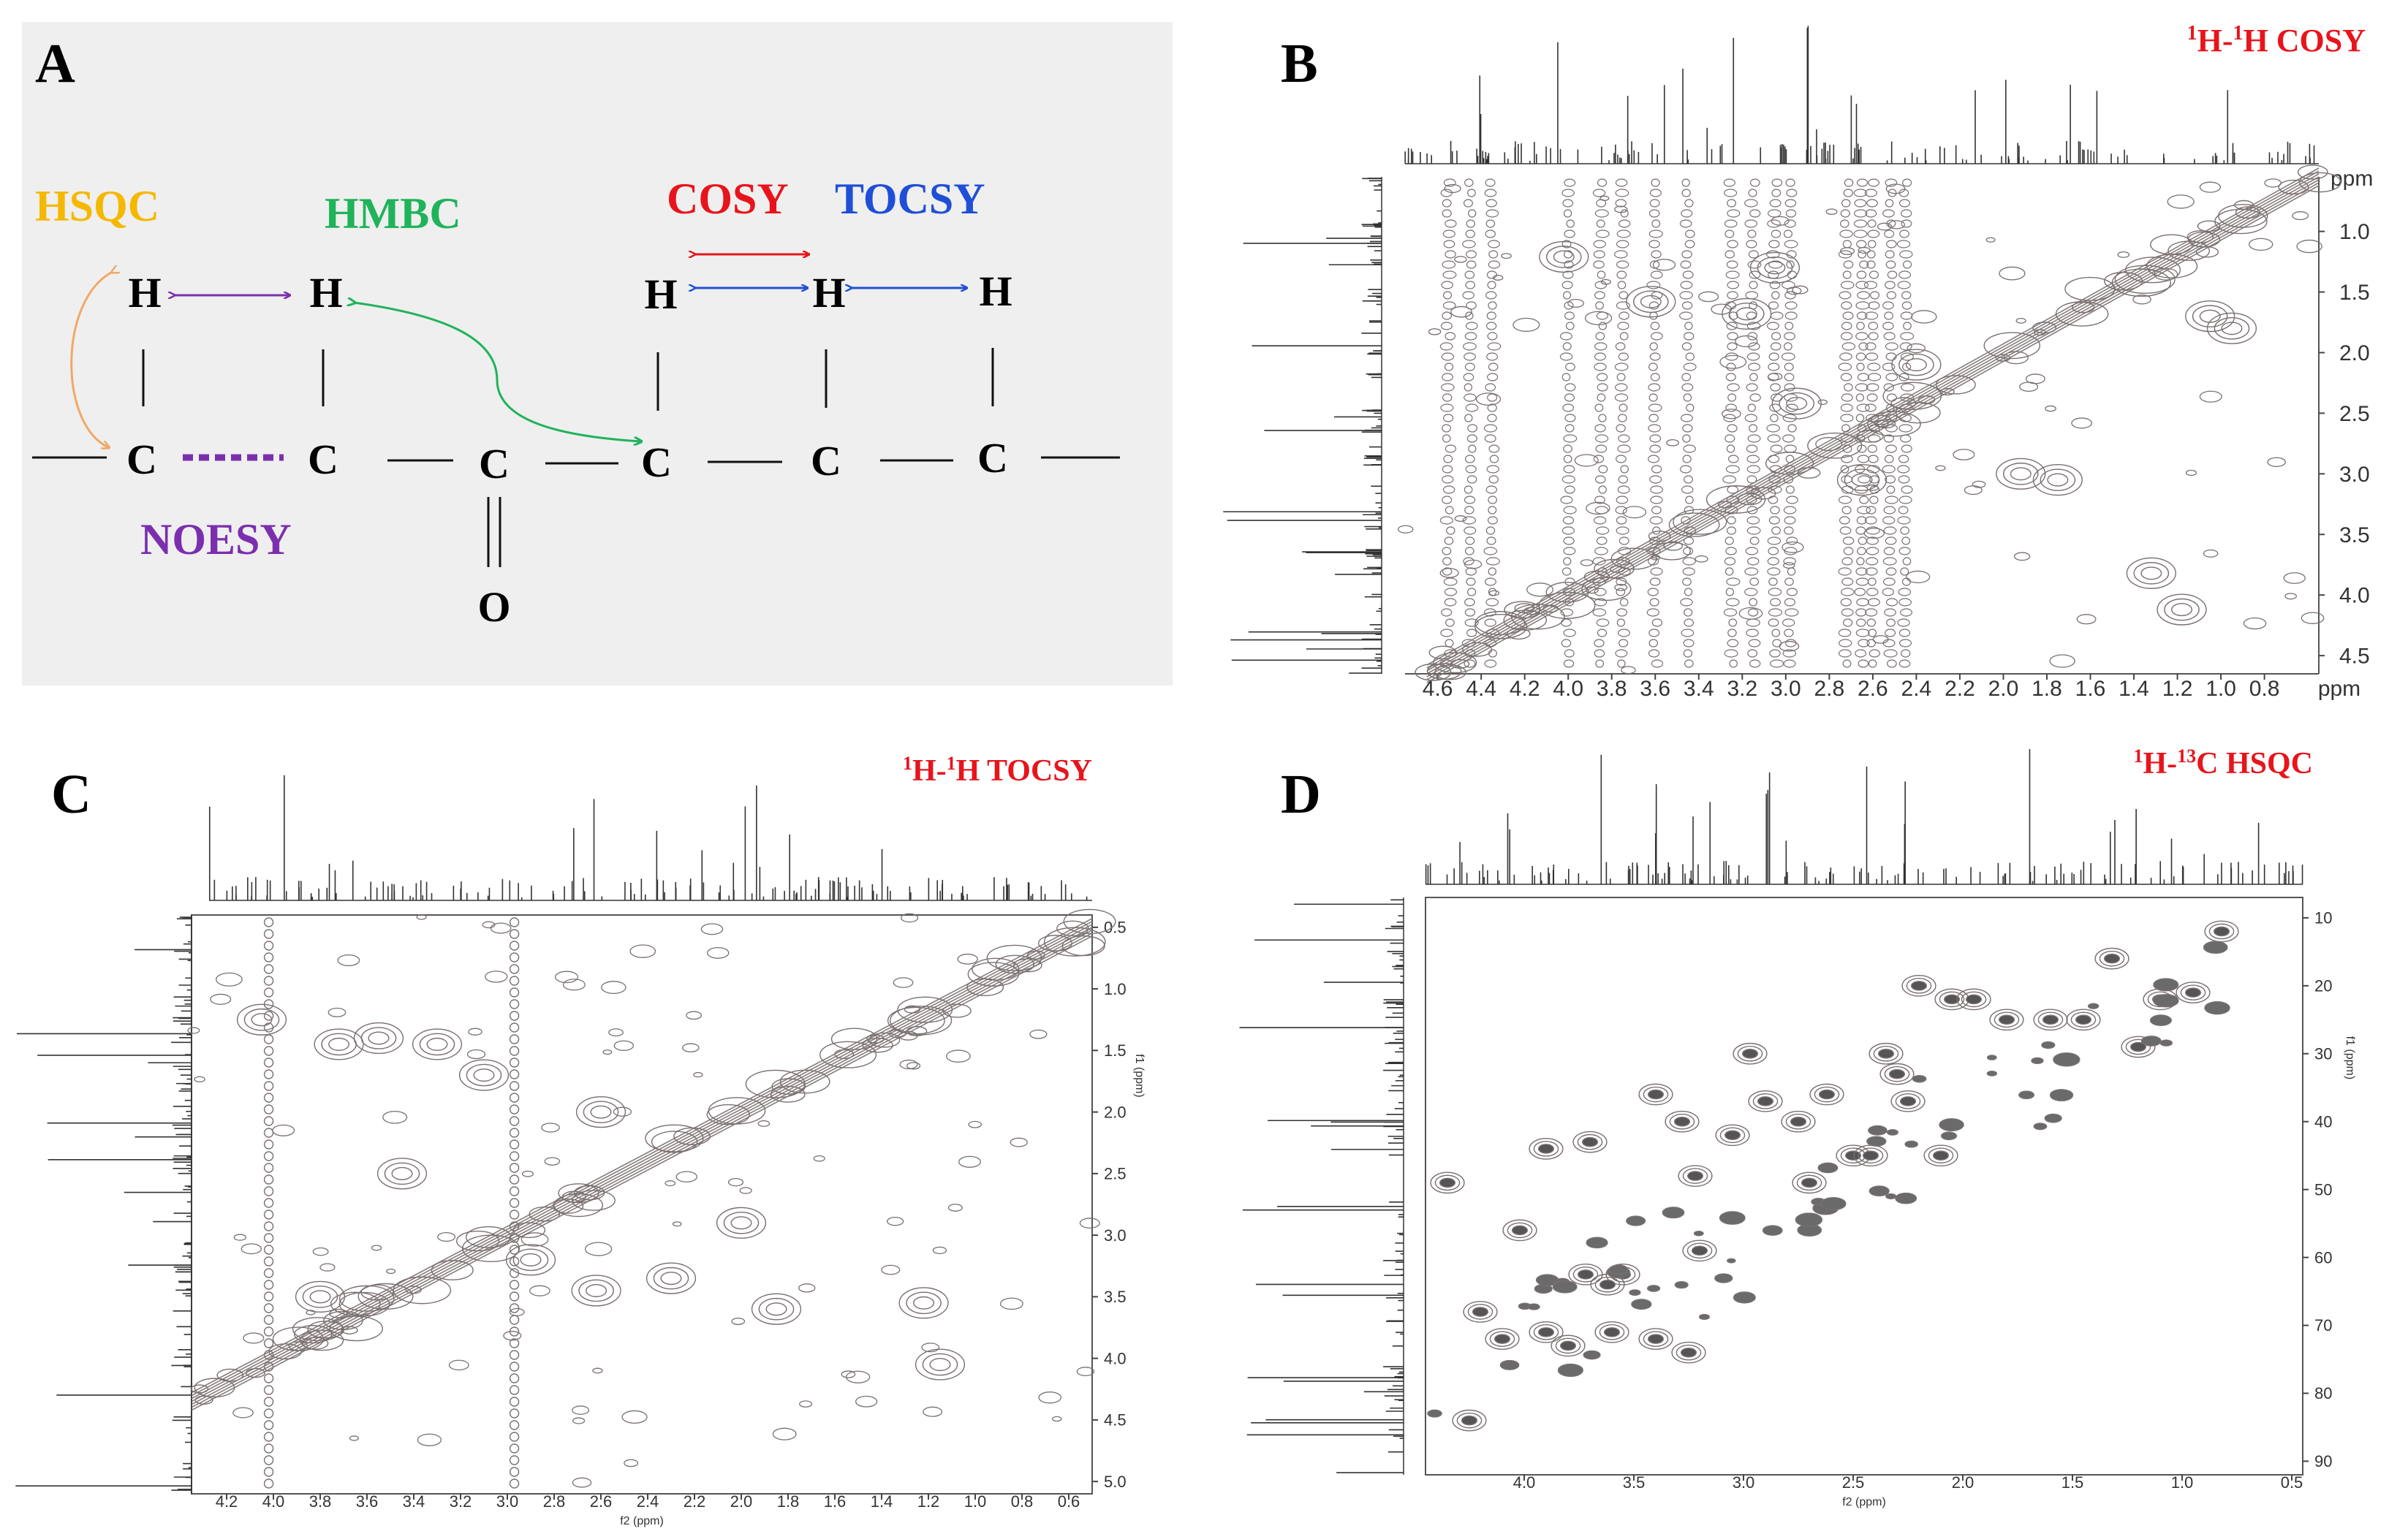 The height and width of the screenshot is (1534, 2408). What do you see at coordinates (2354, 475) in the screenshot?
I see `y-tick-label: 3.0` at bounding box center [2354, 475].